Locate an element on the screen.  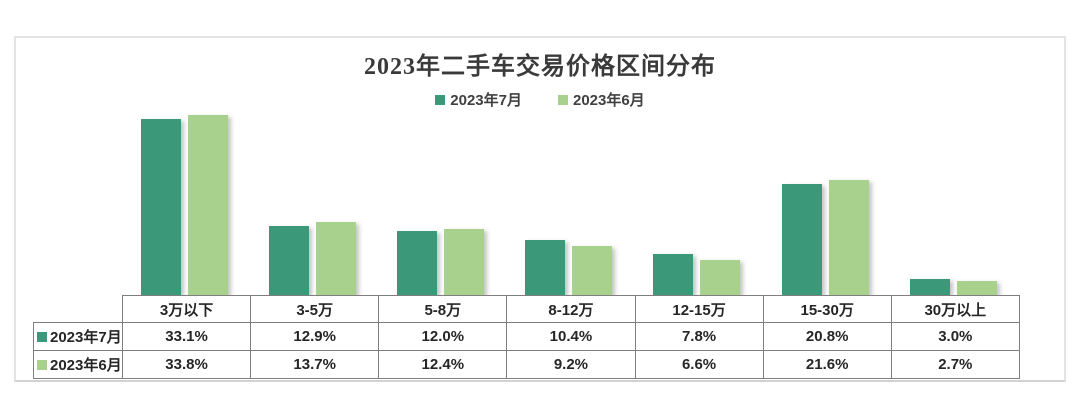
bar-series0-cat6 is located at coordinates (930, 287).